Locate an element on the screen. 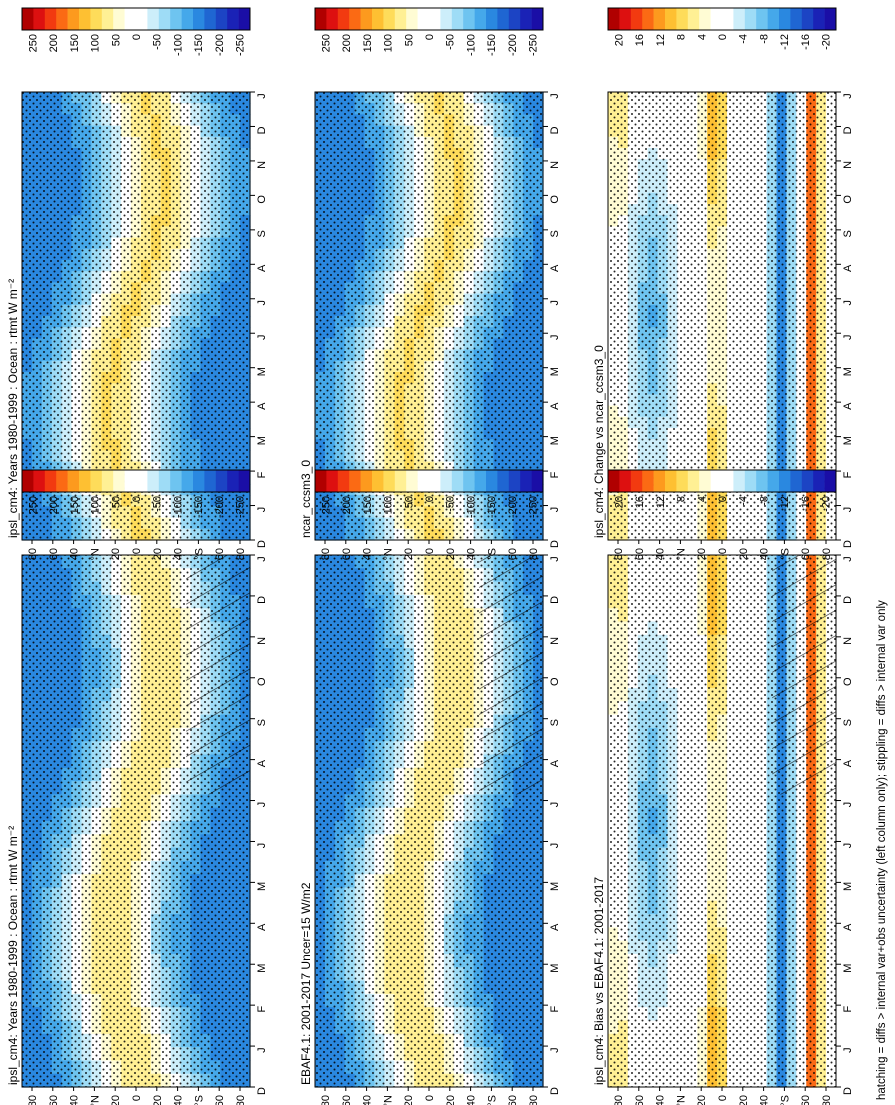  panel-title: EBAF4.1: 2001-2017 Uncer=15 W/m2 is located at coordinates (306, 983).